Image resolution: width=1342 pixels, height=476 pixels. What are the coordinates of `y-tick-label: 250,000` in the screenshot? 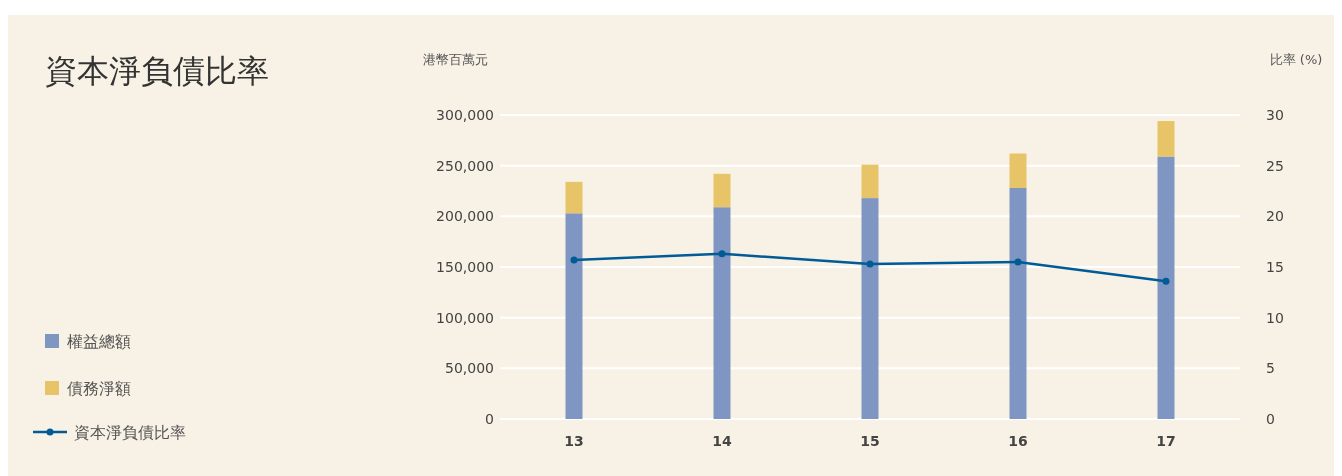 It's located at (465, 165).